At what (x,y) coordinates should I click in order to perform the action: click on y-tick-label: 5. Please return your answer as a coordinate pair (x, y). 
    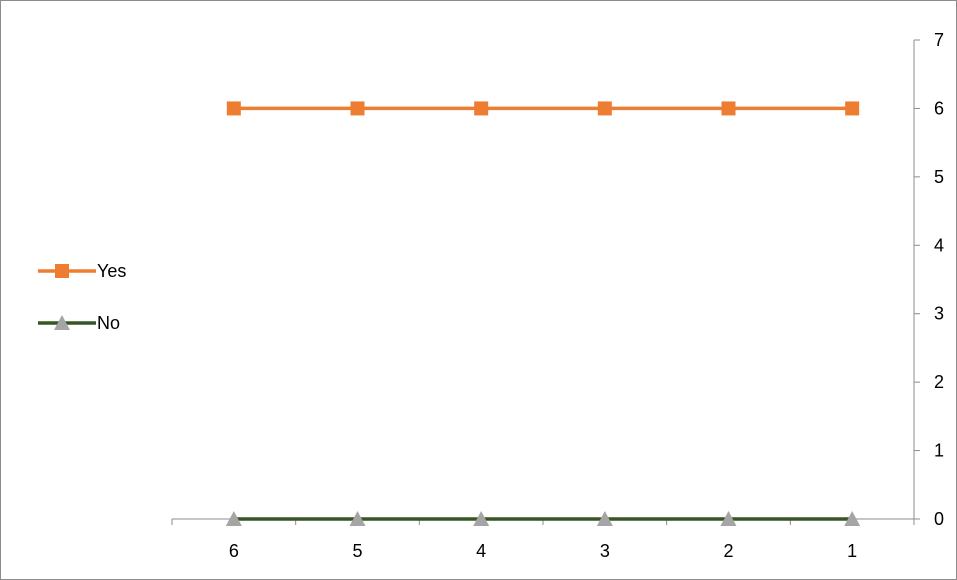
    Looking at the image, I should click on (939, 177).